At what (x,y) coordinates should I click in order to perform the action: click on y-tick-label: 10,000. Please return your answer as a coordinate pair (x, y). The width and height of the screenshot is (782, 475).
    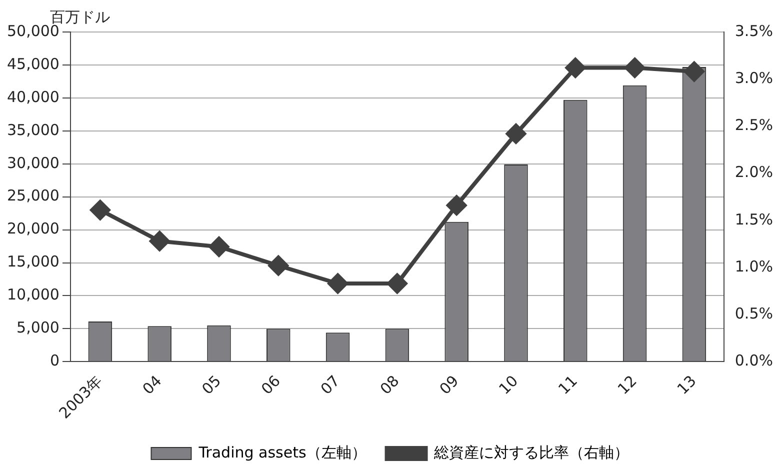
    Looking at the image, I should click on (33, 295).